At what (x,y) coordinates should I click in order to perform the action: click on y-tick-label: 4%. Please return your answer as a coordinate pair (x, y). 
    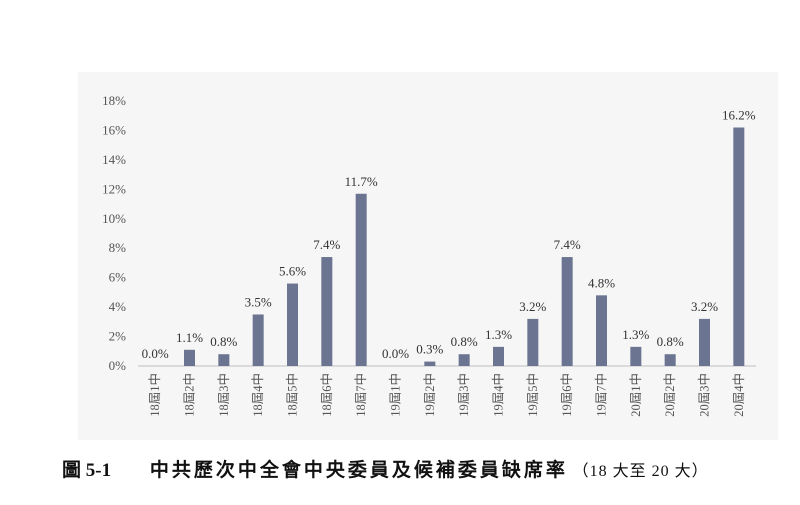
    Looking at the image, I should click on (118, 306).